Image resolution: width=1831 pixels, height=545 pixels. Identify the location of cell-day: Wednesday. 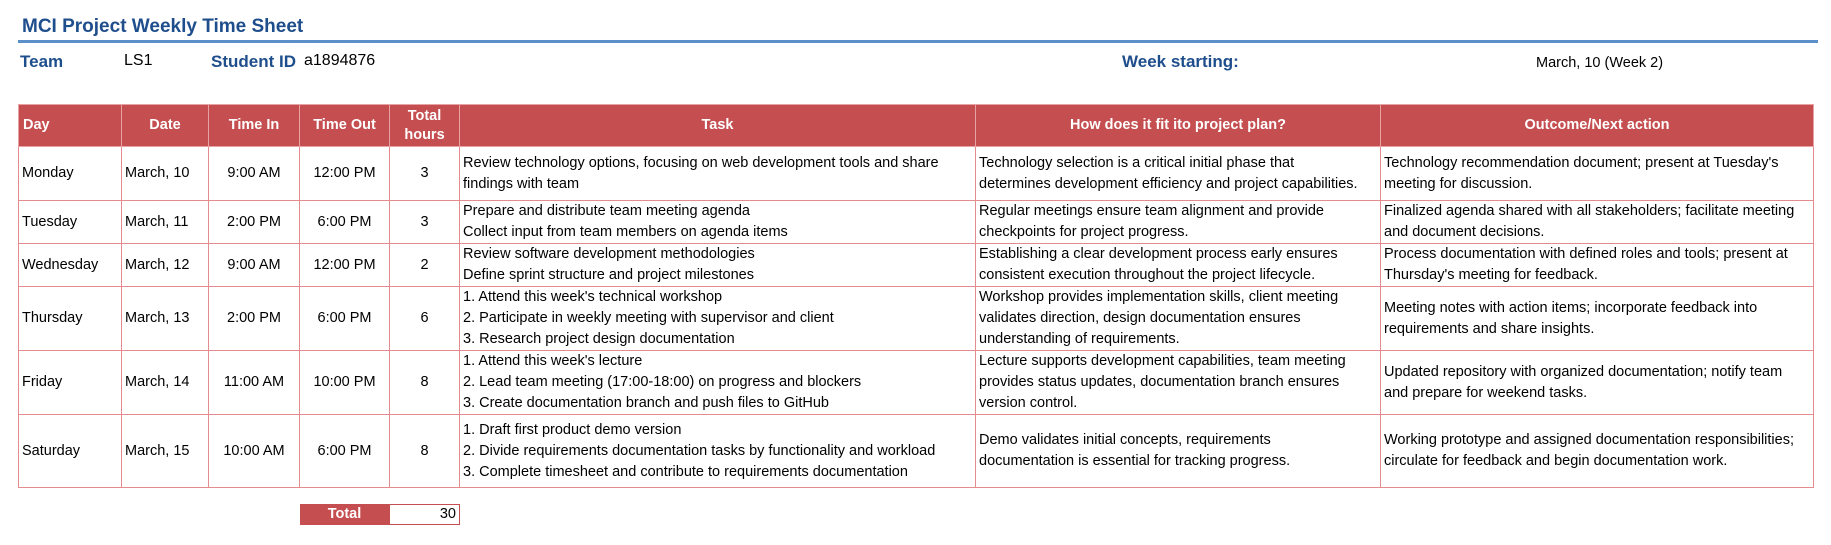
(70, 265).